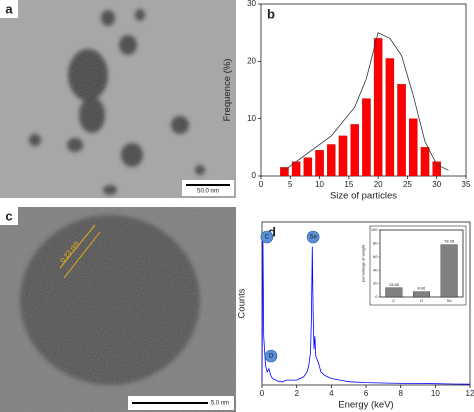 The width and height of the screenshot is (474, 412). What do you see at coordinates (365, 405) in the screenshot?
I see `x-axis-title: Energy (keV)` at bounding box center [365, 405].